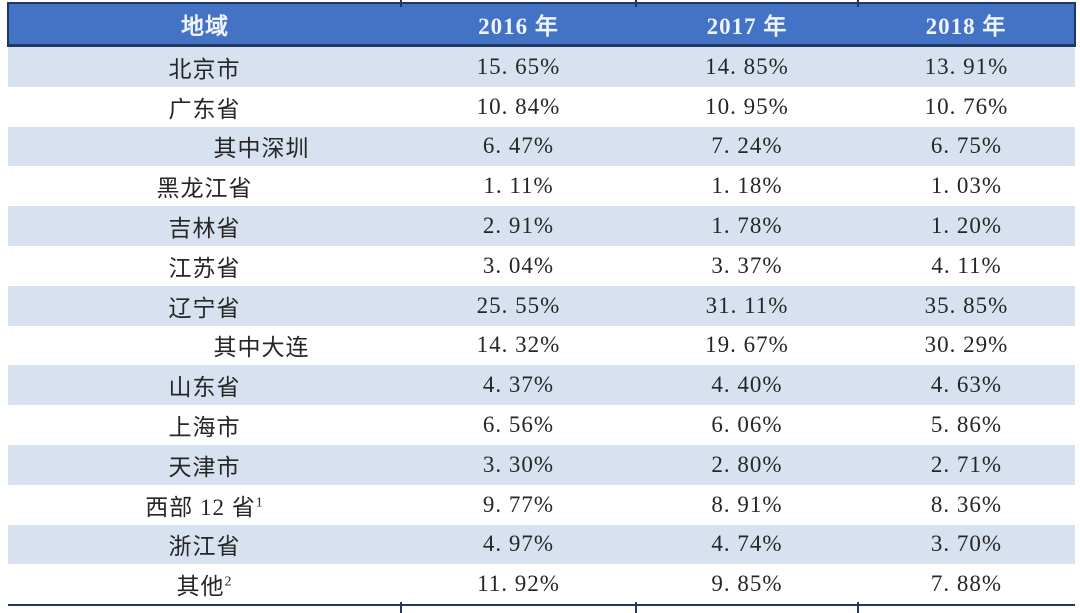  I want to click on region-label: 浙江省, so click(204, 547).